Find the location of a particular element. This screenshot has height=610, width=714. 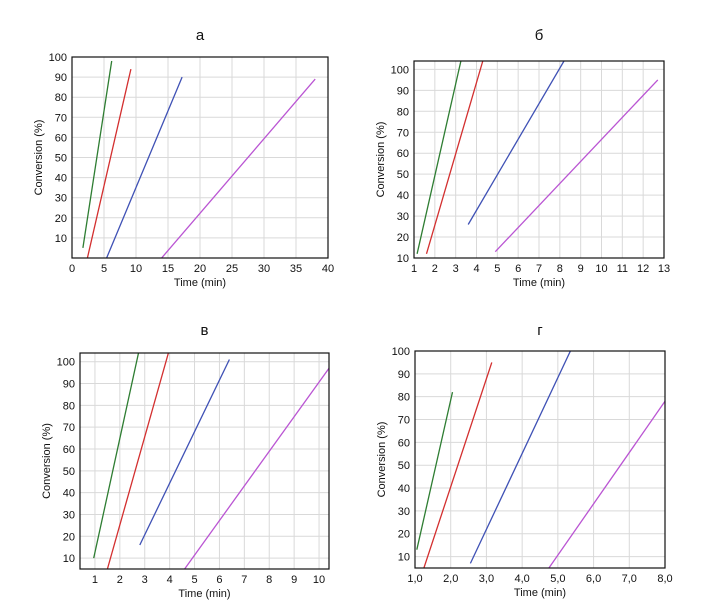

x-tick-label: 15 is located at coordinates (168, 269).